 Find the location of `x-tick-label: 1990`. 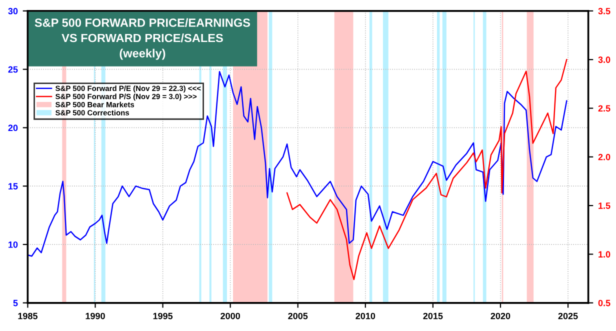

x-tick-label: 1990 is located at coordinates (95, 316).